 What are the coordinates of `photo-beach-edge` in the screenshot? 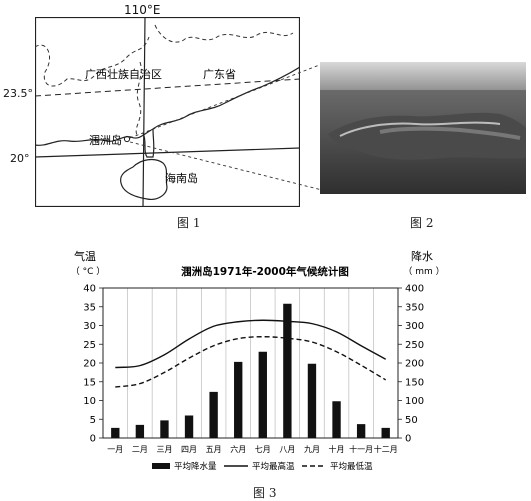 It's located at (420, 129).